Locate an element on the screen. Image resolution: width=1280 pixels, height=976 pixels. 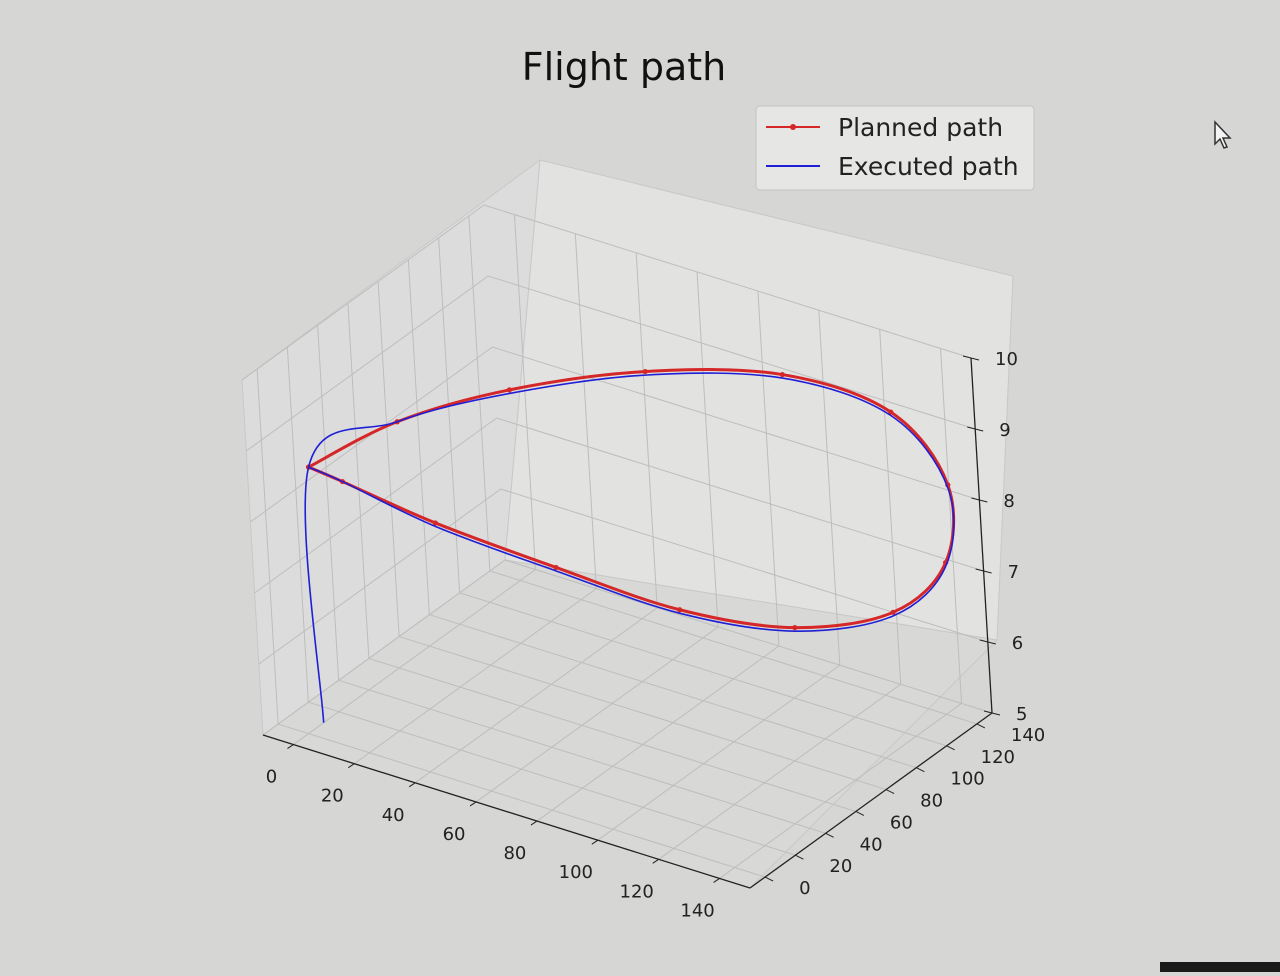
y-axis-line is located at coordinates (871, 800).